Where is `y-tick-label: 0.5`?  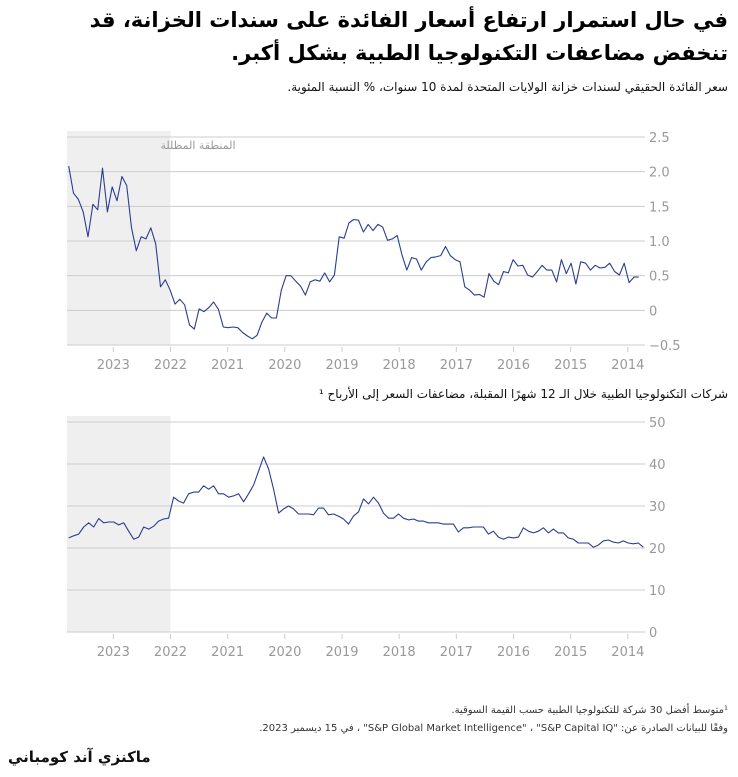 y-tick-label: 0.5 is located at coordinates (659, 277).